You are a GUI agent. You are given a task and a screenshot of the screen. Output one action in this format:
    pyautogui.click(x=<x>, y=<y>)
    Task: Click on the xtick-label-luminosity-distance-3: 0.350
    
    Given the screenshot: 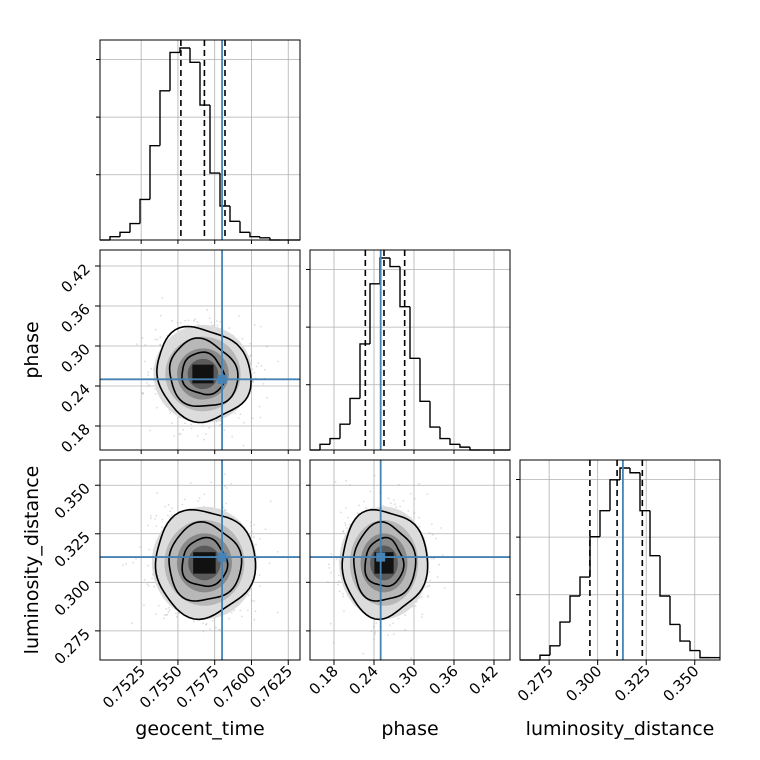 What is the action you would take?
    pyautogui.click(x=680, y=683)
    